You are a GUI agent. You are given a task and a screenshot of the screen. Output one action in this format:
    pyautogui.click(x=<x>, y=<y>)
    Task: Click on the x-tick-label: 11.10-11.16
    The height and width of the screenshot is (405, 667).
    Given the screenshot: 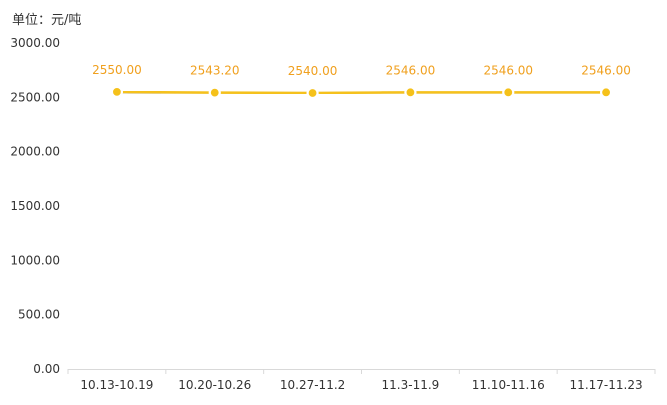 What is the action you would take?
    pyautogui.click(x=508, y=385)
    